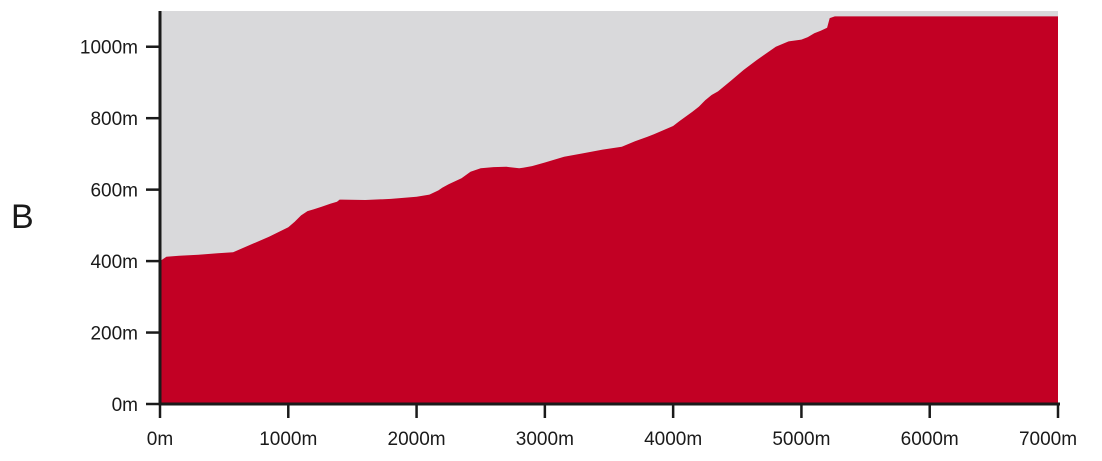 The image size is (1102, 461). I want to click on x-tick-label: 2000m, so click(417, 439).